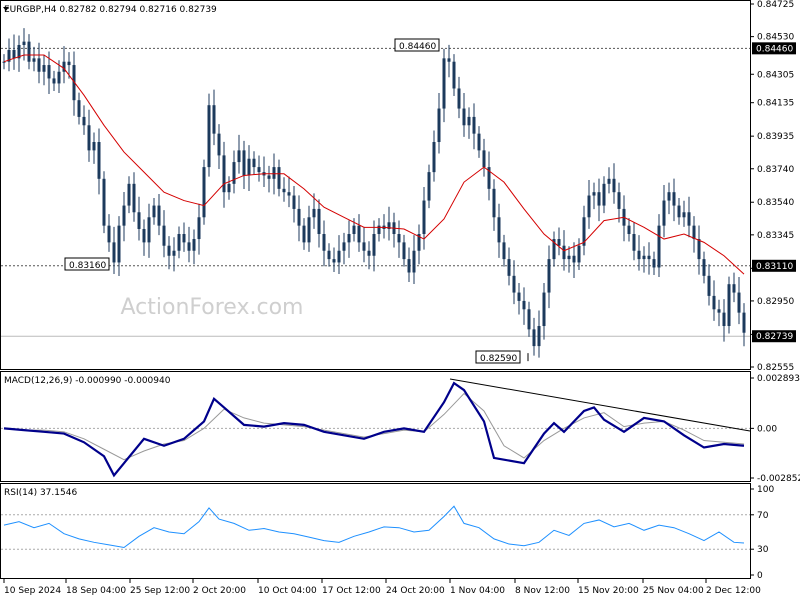 Image resolution: width=800 pixels, height=600 pixels. I want to click on rsi-tick-label: 0, so click(760, 576).